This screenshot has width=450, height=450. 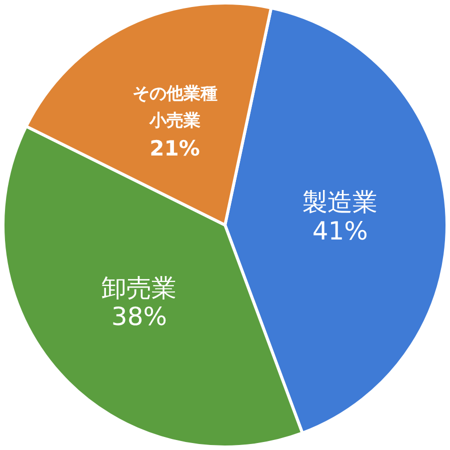 I want to click on data-label: 41%, so click(x=340, y=231).